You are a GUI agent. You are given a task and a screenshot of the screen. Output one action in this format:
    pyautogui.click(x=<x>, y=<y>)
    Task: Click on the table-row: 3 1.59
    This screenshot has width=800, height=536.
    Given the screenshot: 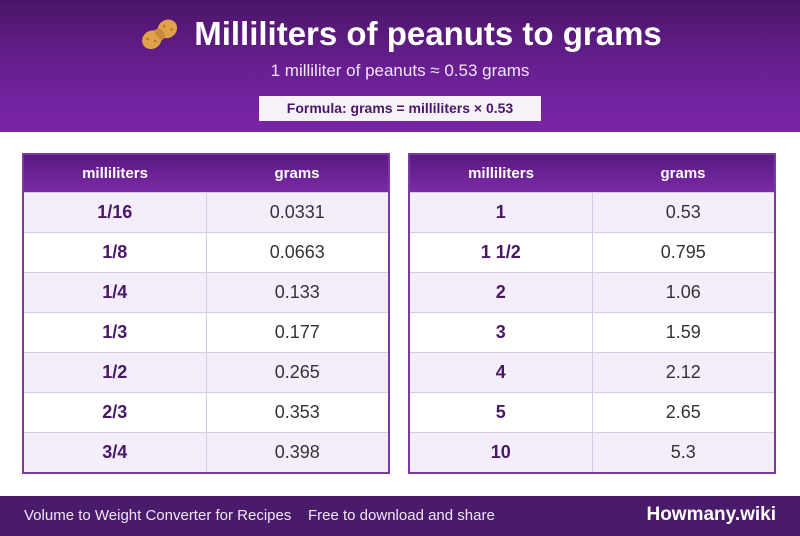 What is the action you would take?
    pyautogui.click(x=592, y=332)
    